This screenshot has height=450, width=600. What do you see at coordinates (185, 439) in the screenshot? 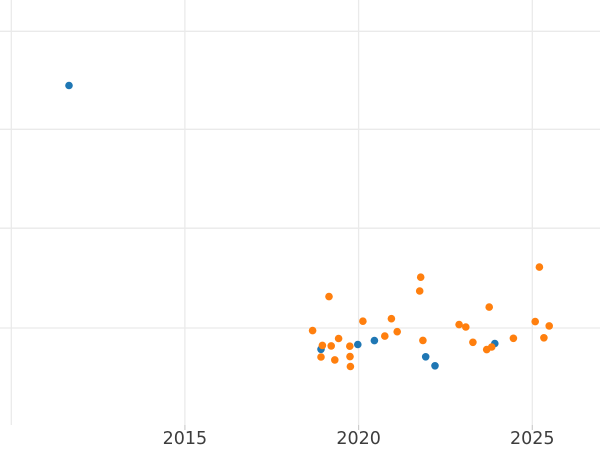
I see `x-tick-label: 2015` at bounding box center [185, 439].